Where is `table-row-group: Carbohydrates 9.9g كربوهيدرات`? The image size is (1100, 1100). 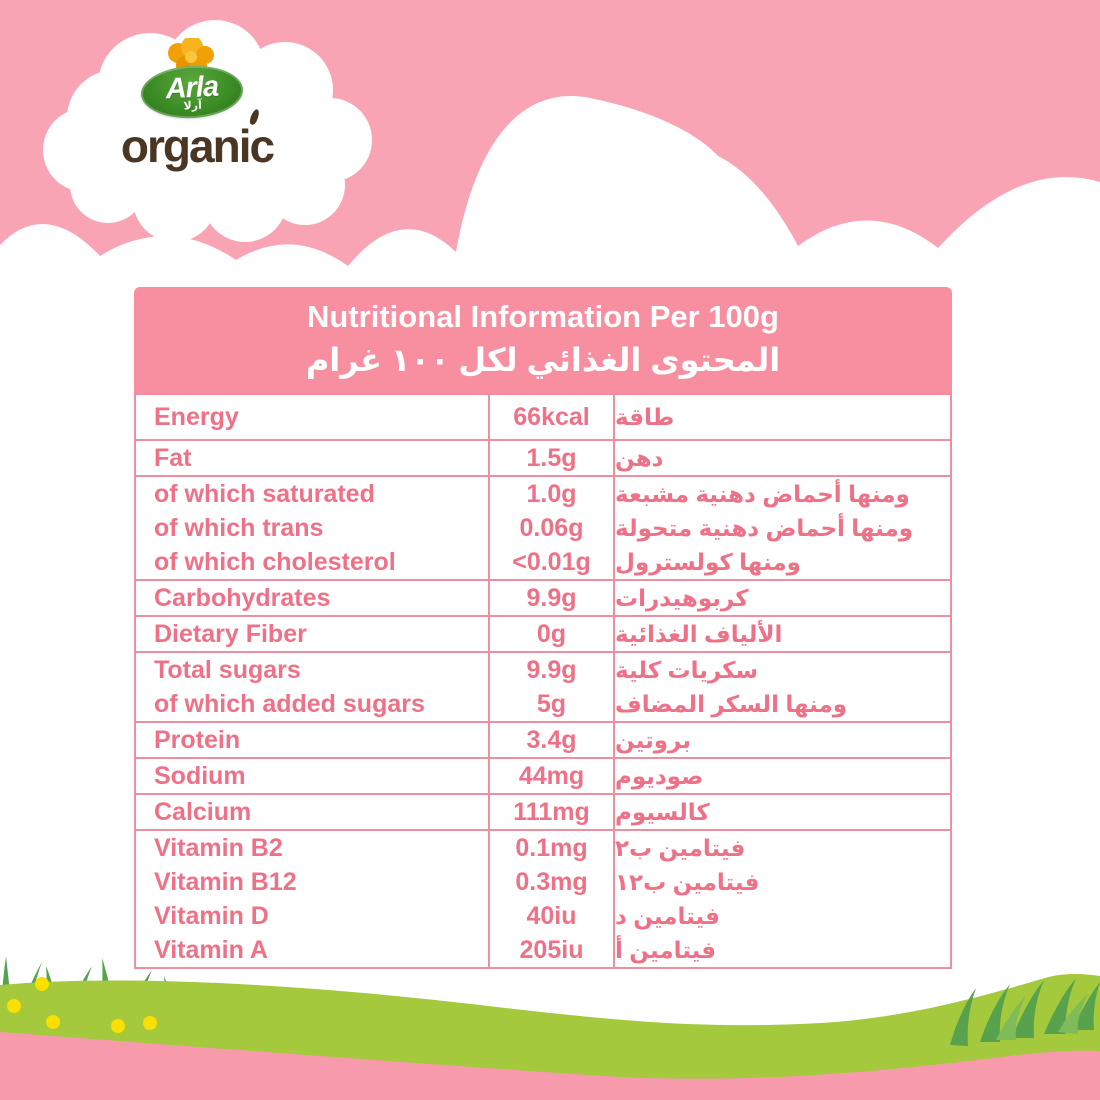
table-row-group: Carbohydrates 9.9g كربوهيدرات is located at coordinates (543, 597).